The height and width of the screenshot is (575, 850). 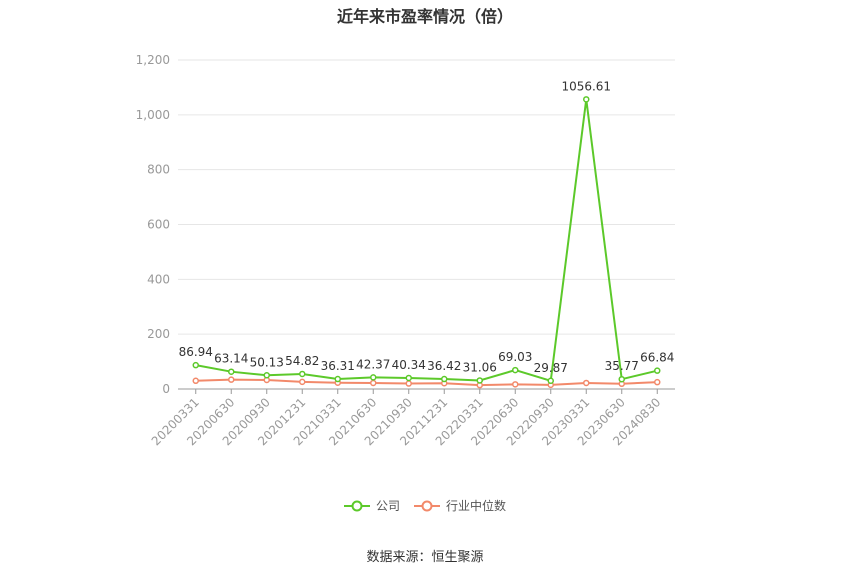 What do you see at coordinates (476, 506) in the screenshot?
I see `legend-industry-label: 行业中位数` at bounding box center [476, 506].